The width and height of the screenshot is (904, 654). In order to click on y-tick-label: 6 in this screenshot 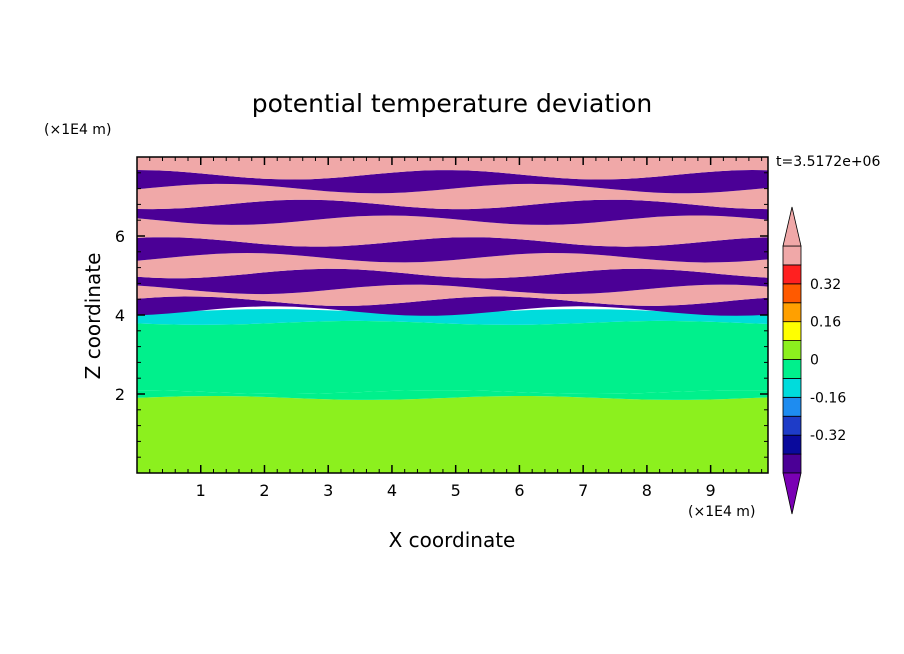, I will do `click(120, 236)`.